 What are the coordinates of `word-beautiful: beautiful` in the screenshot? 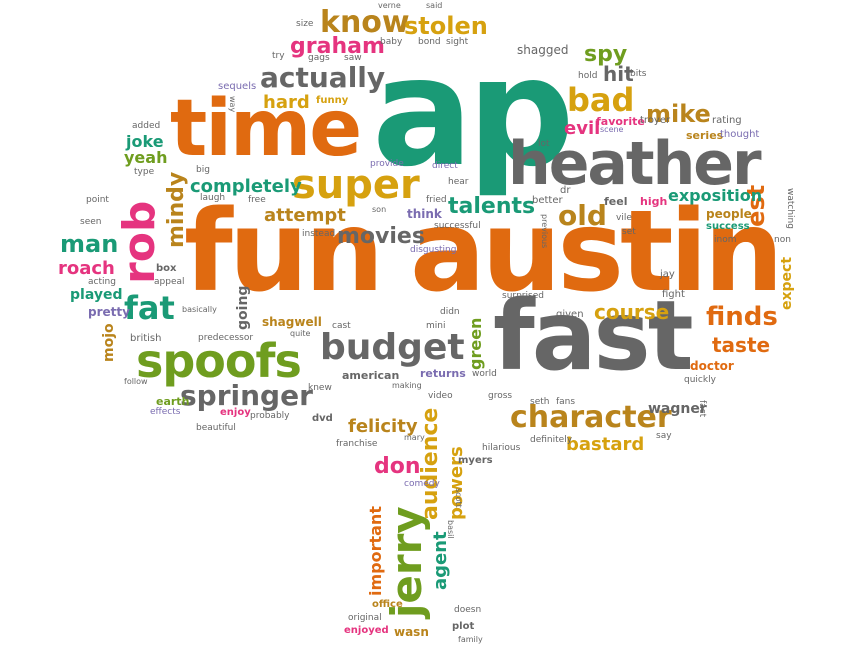 It's located at (216, 428).